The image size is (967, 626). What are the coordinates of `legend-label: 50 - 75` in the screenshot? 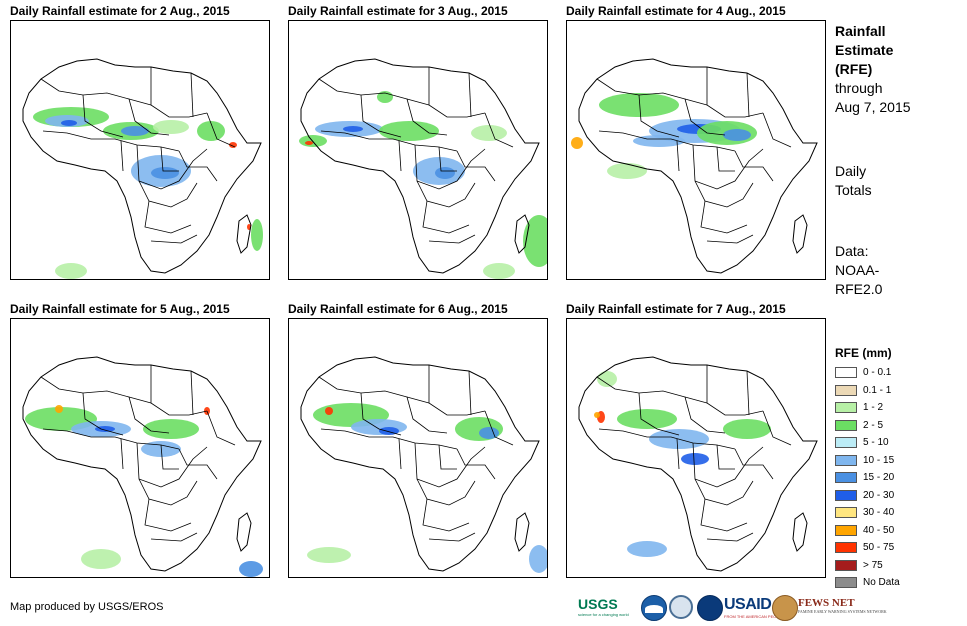 It's located at (879, 548).